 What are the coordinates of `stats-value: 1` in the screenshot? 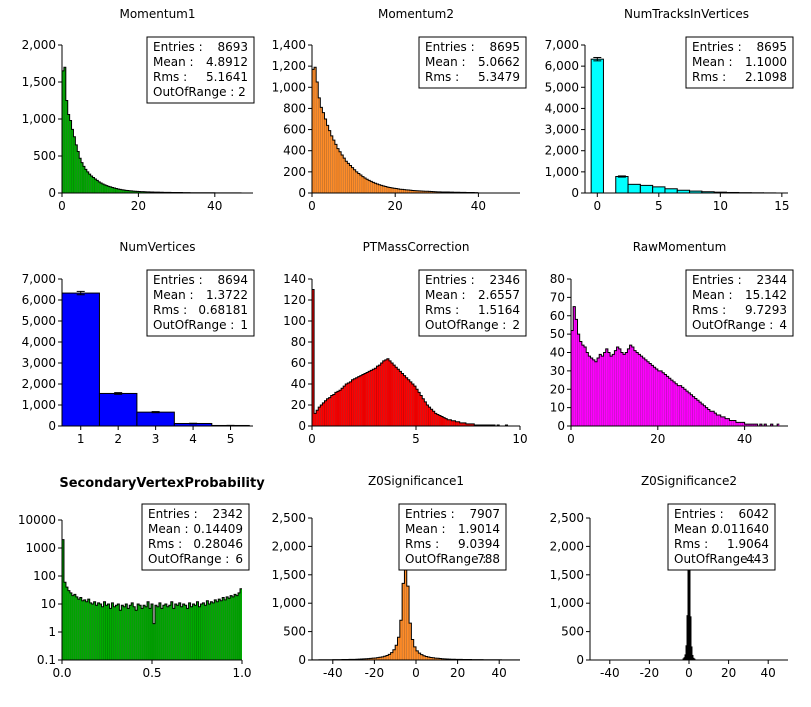 It's located at (244, 325).